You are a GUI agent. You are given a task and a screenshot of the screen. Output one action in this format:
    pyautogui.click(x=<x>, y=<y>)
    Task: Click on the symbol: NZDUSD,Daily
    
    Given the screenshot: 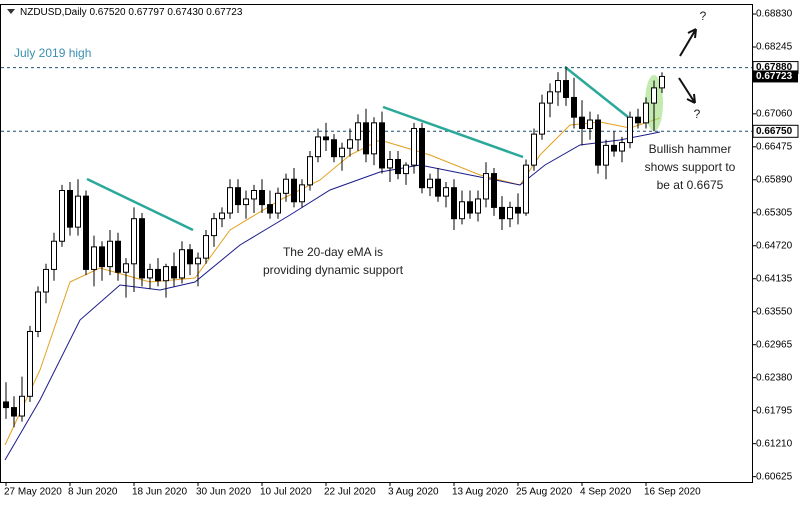 What is the action you would take?
    pyautogui.click(x=53, y=12)
    